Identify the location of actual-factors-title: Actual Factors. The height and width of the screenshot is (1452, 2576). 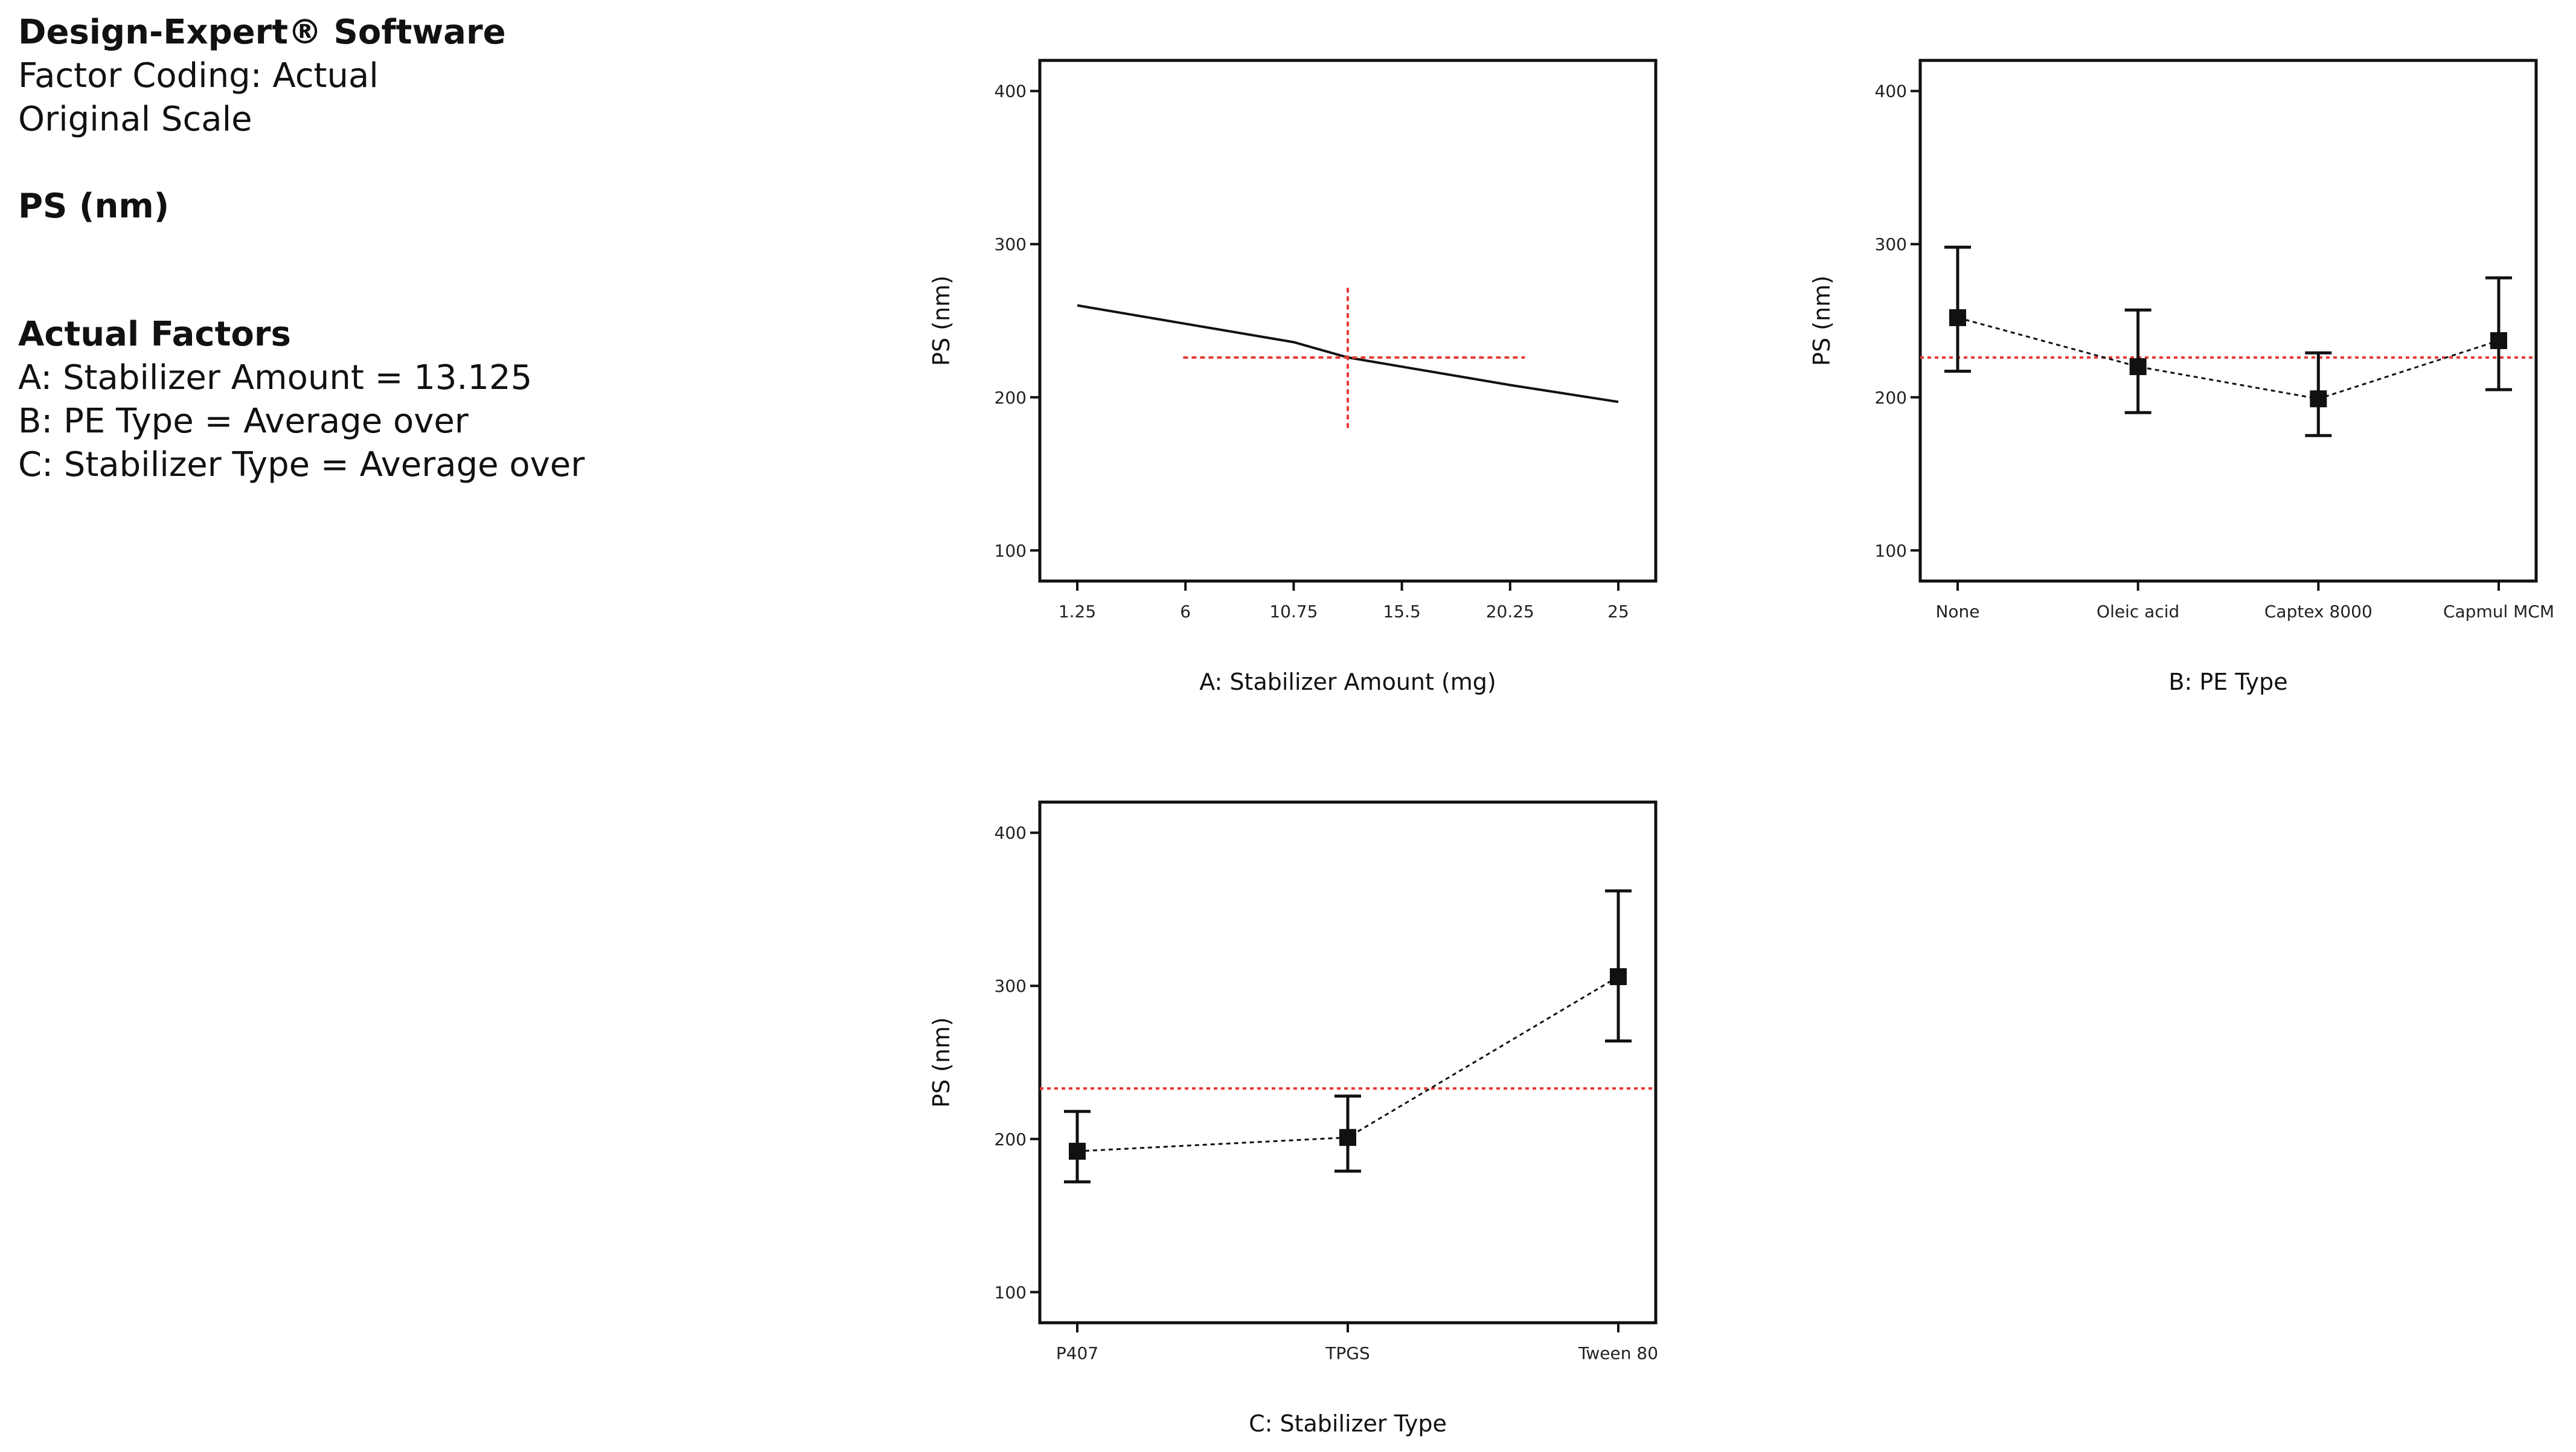
(154, 334).